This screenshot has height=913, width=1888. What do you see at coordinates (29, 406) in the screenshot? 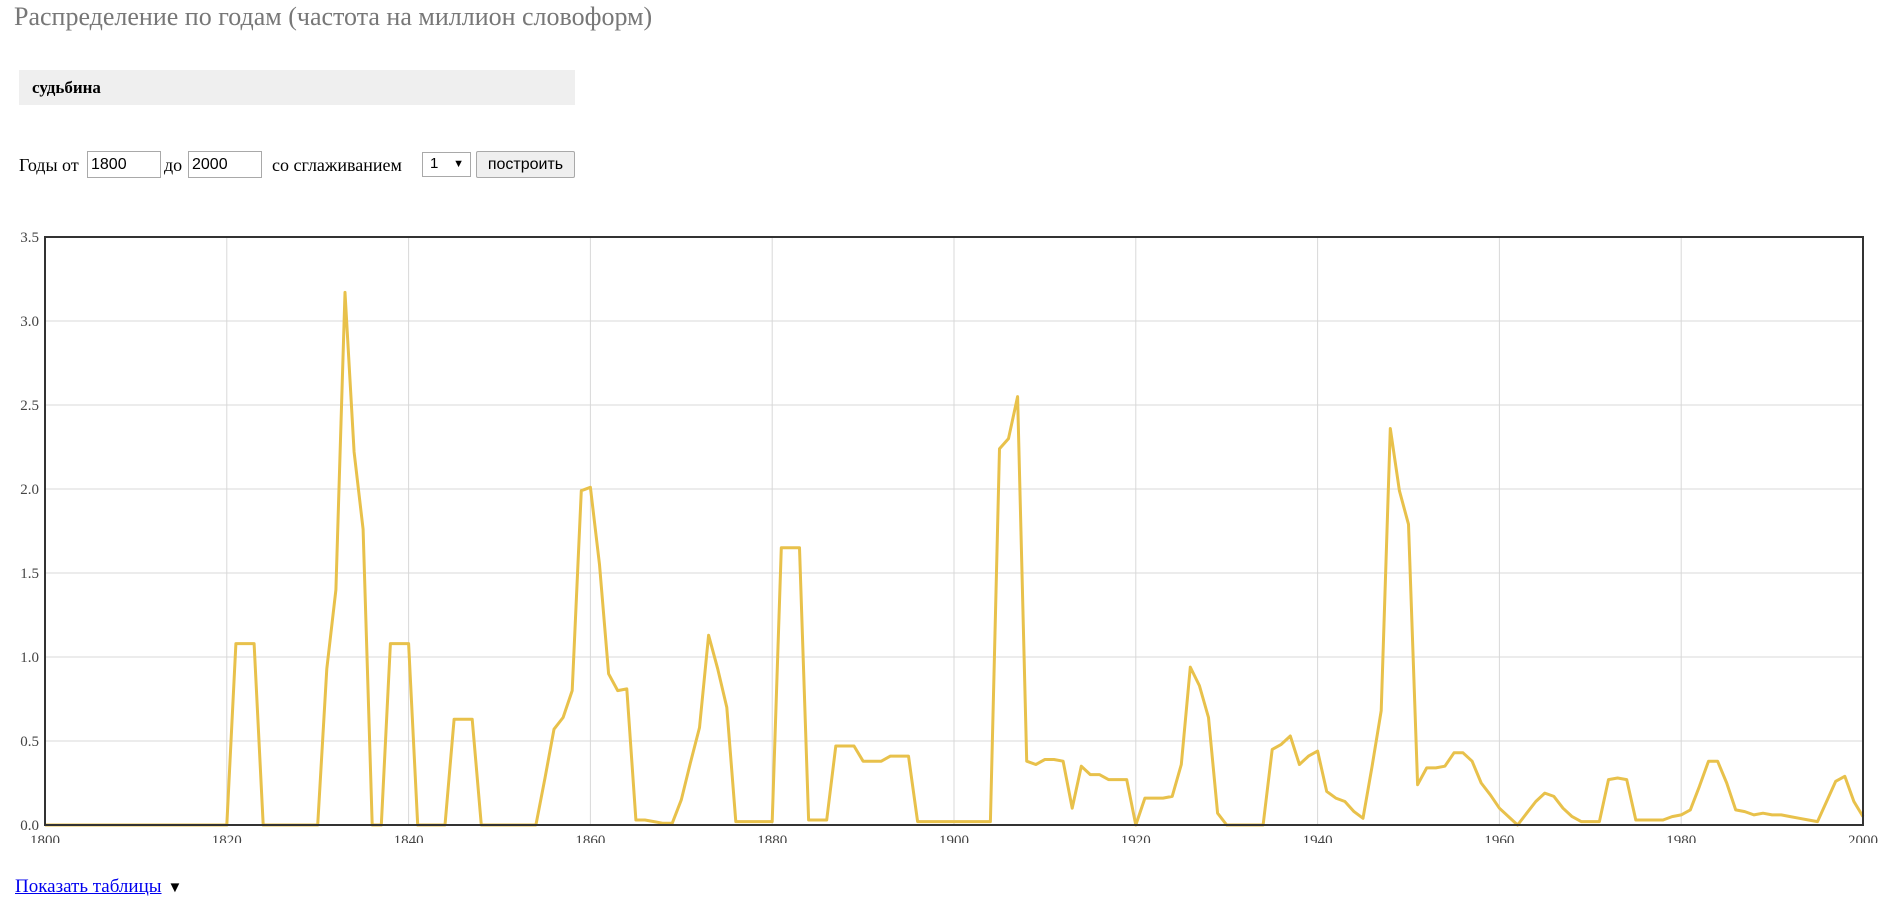
I see `y-tick-label: 2.5` at bounding box center [29, 406].